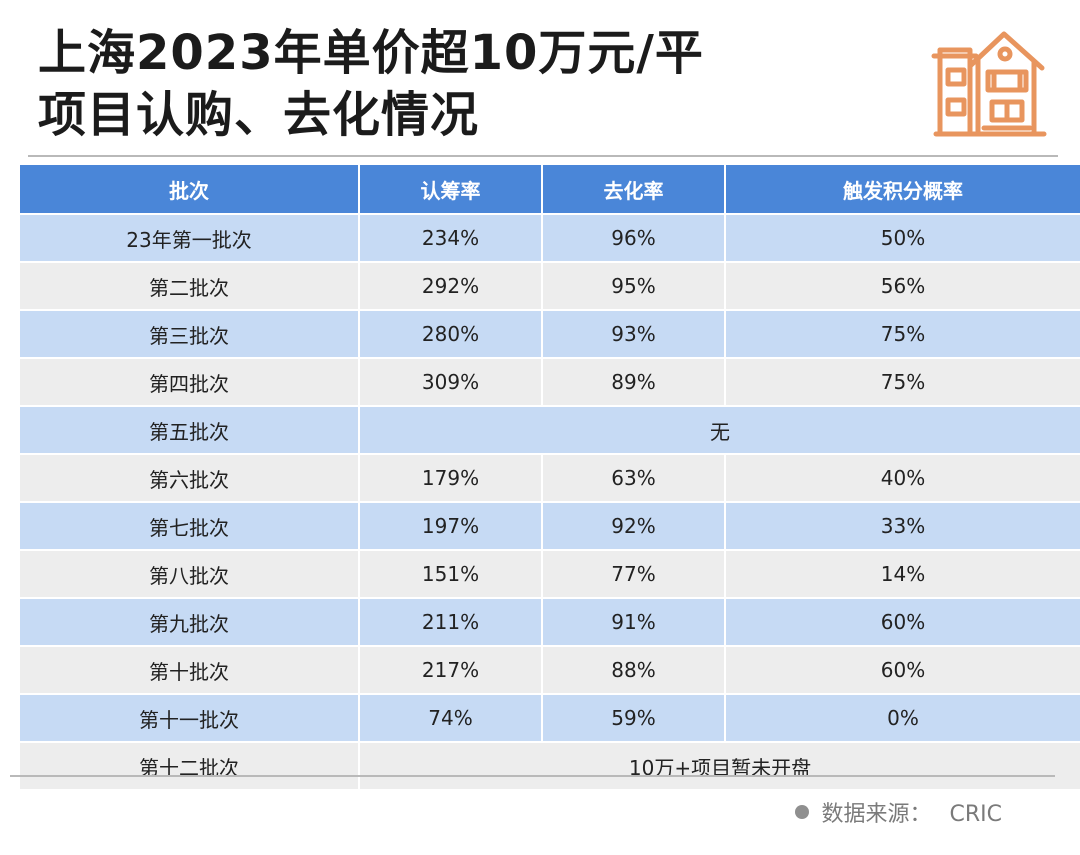 This screenshot has width=1080, height=855. I want to click on table-row: 第十一批次 74% 59% 0%, so click(550, 717).